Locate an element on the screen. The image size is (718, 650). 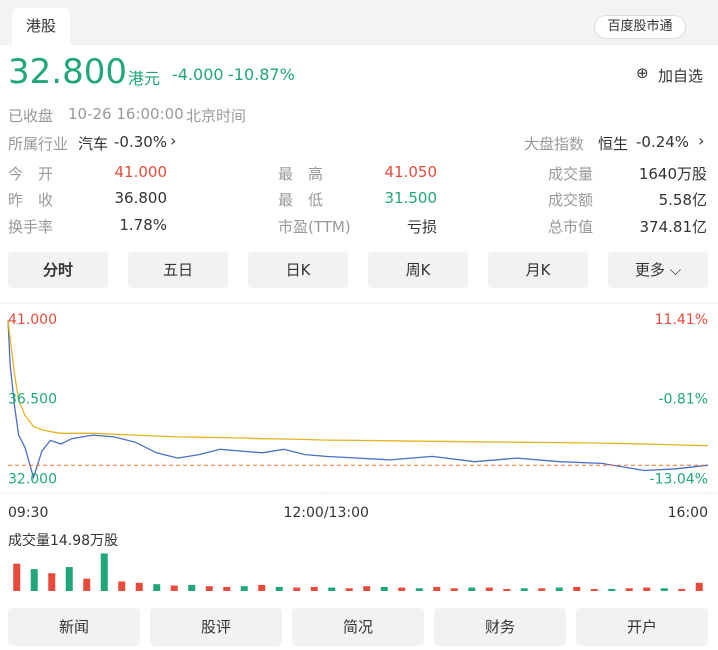
stat-label: 最 高 is located at coordinates (301, 174).